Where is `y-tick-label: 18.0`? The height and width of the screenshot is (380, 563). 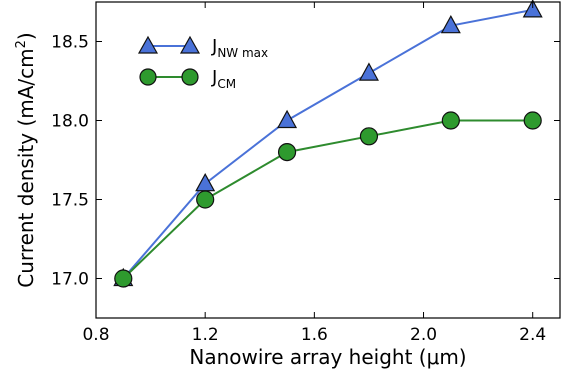
y-tick-label: 18.0 is located at coordinates (70, 122).